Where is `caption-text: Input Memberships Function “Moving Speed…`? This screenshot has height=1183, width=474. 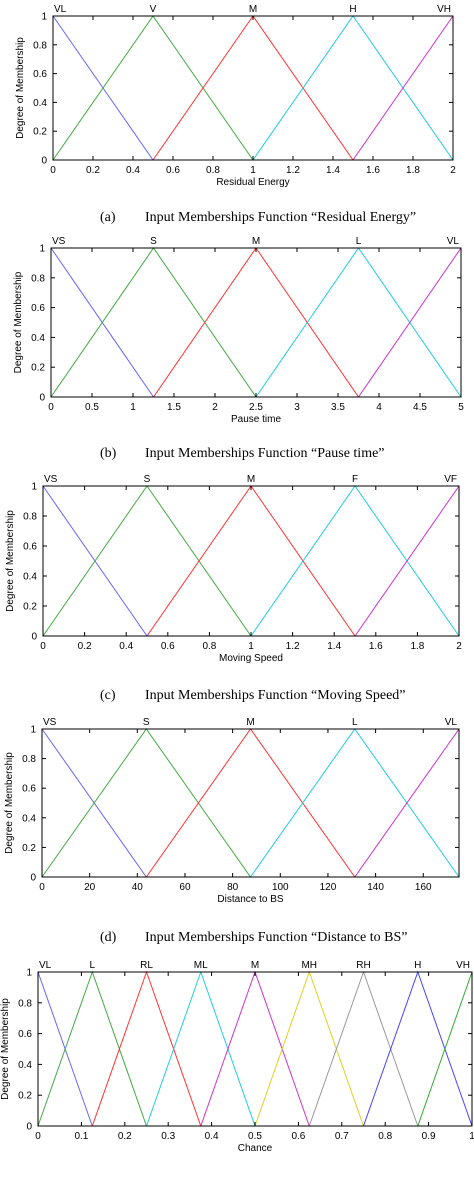
caption-text: Input Memberships Function “Moving Speed… is located at coordinates (275, 695).